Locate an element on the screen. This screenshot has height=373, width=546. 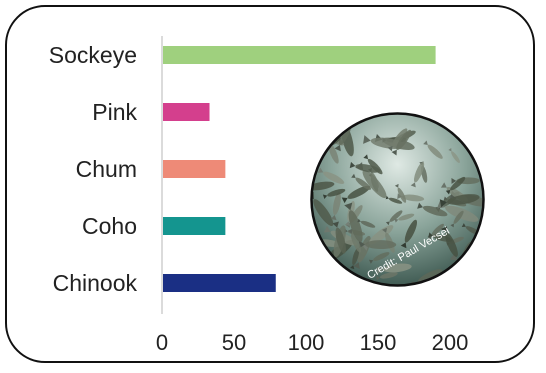
category-label-chinook: Chinook is located at coordinates (95, 283).